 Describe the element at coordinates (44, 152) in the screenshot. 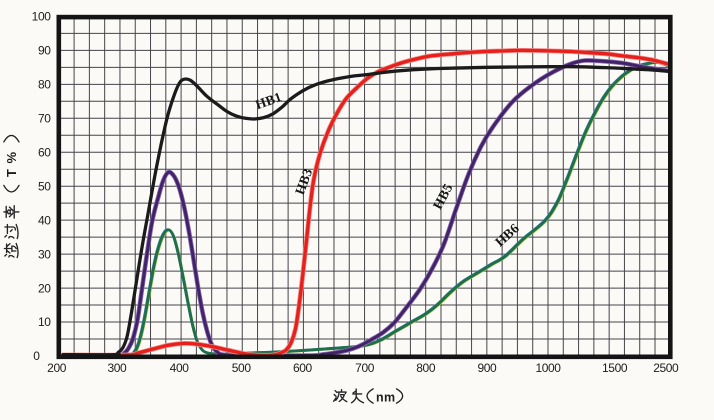

I see `svg-text: 60` at that location.